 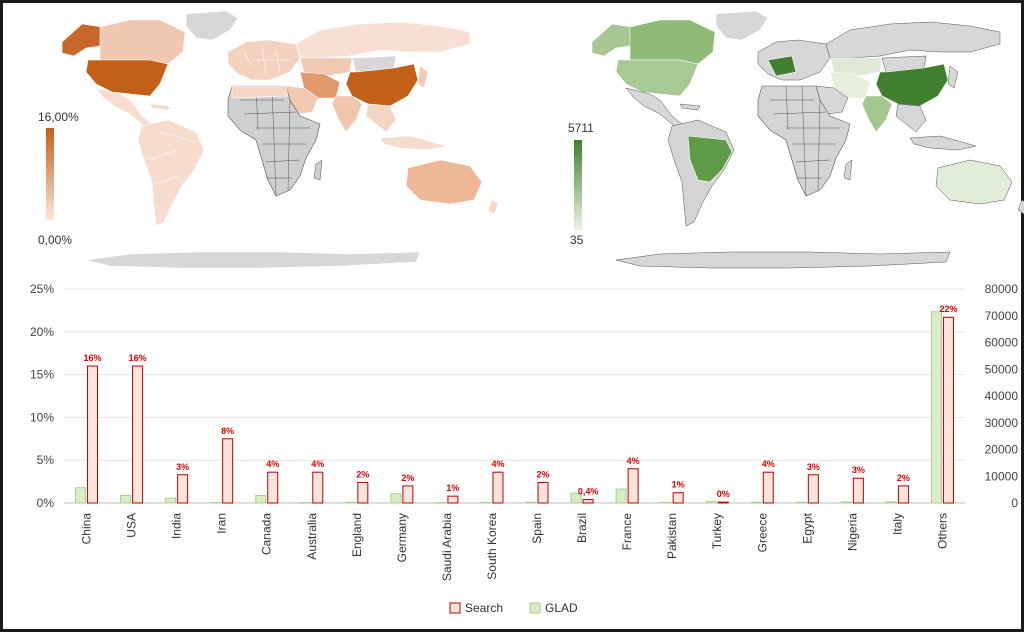 What do you see at coordinates (177, 526) in the screenshot?
I see `x-tick-label: India` at bounding box center [177, 526].